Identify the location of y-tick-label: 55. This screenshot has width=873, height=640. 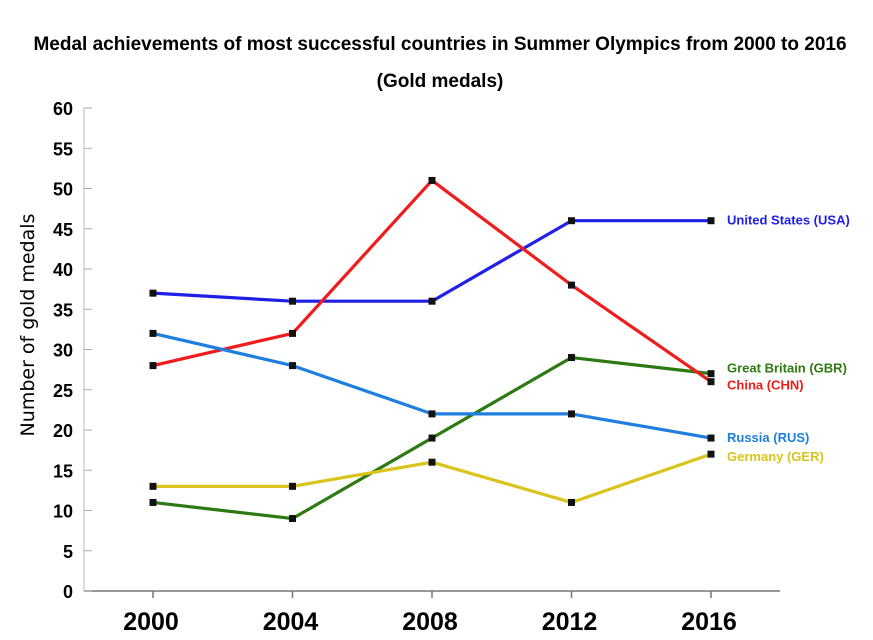
(63, 149).